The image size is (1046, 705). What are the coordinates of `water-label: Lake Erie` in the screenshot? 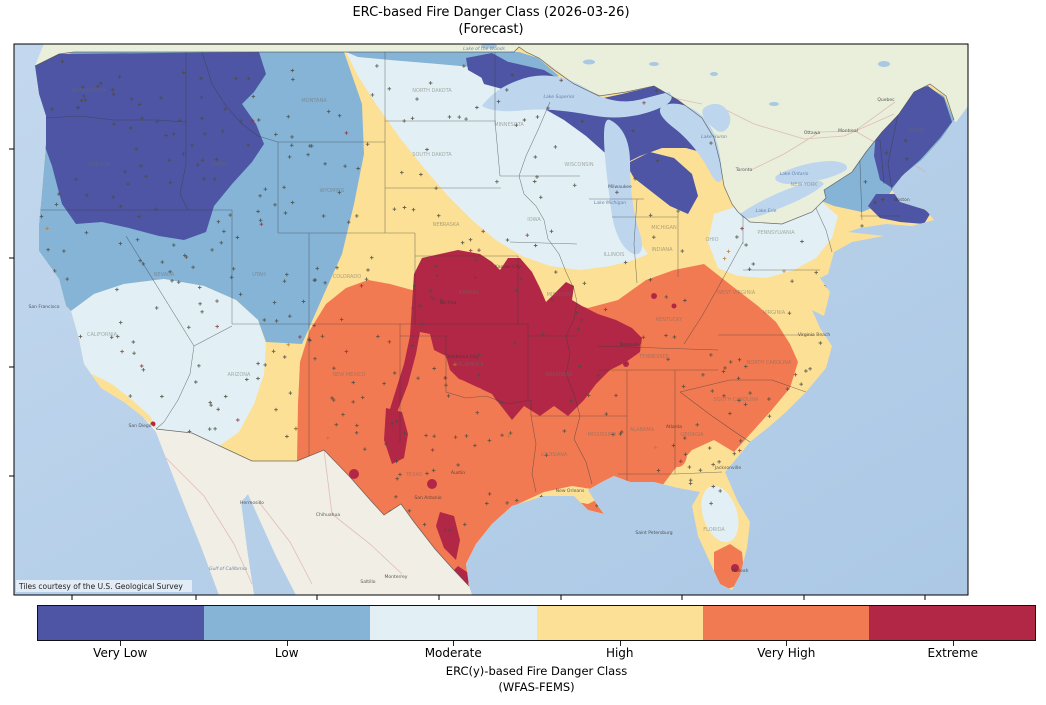 It's located at (766, 211).